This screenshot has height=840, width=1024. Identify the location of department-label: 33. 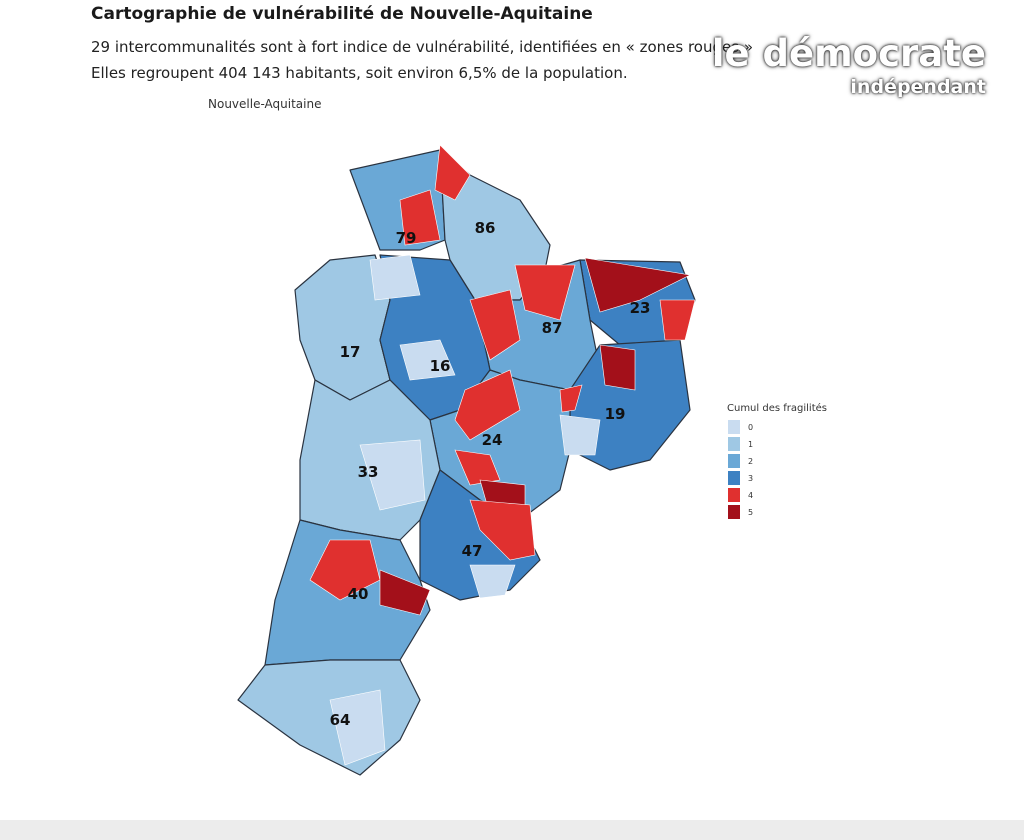
(368, 472).